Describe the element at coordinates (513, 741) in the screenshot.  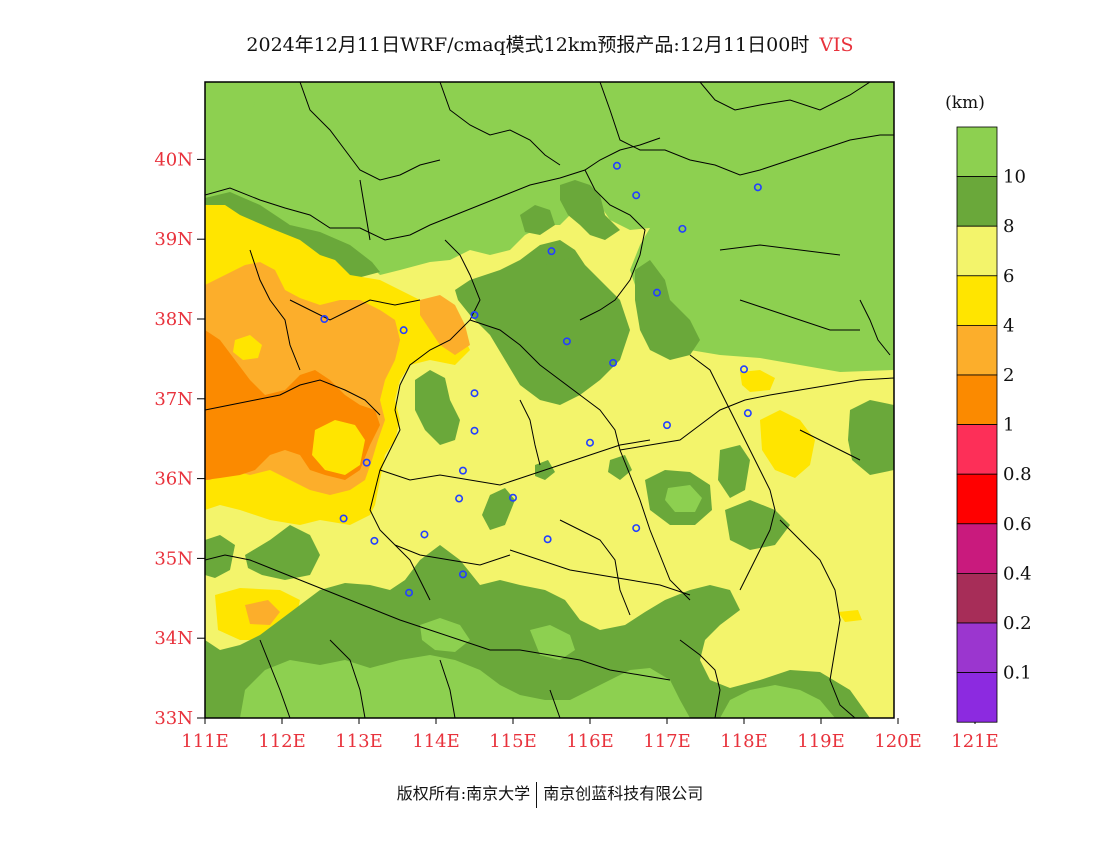
I see `lon-label: 115E` at that location.